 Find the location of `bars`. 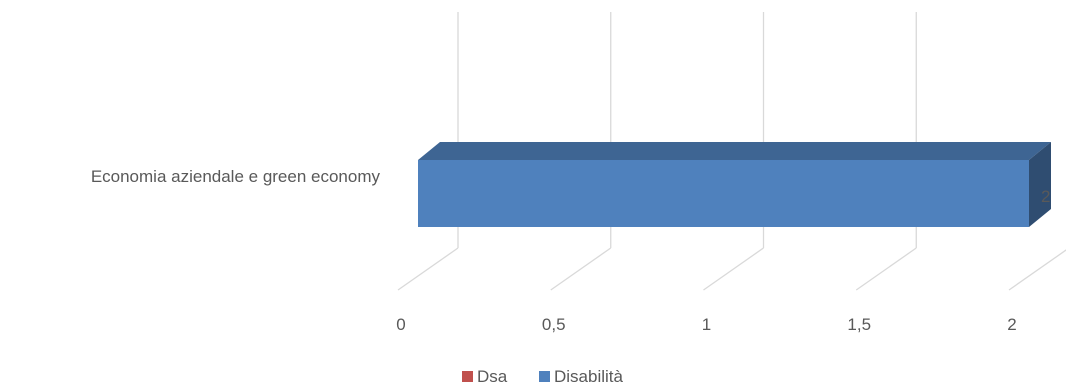

bars is located at coordinates (734, 184).